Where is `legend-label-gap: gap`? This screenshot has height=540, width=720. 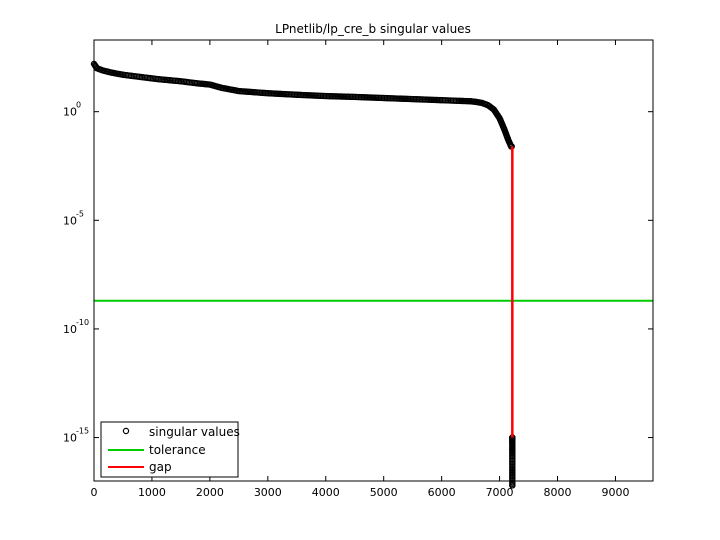 legend-label-gap: gap is located at coordinates (160, 467).